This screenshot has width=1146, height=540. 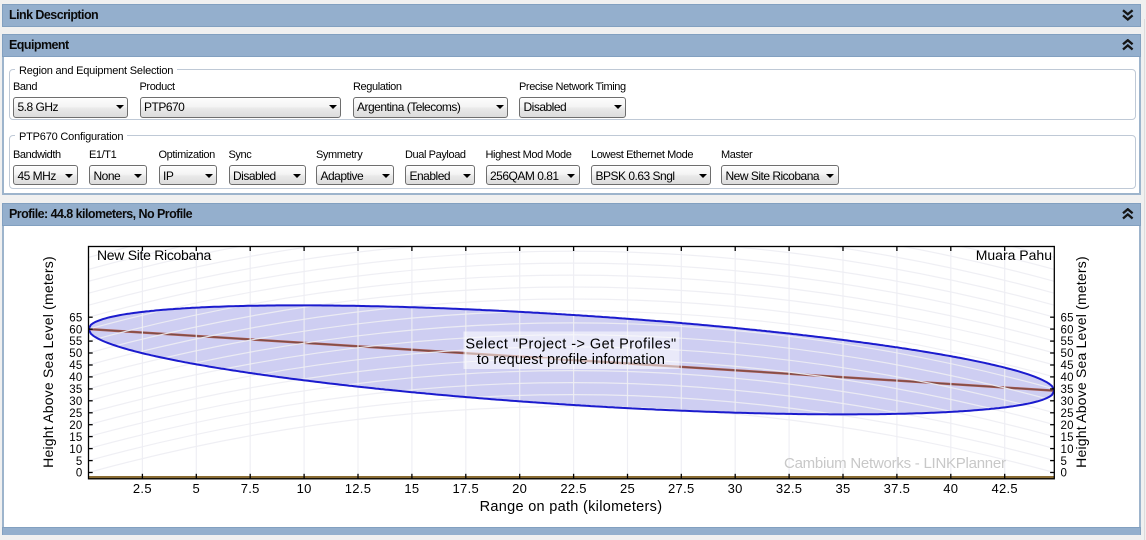 What do you see at coordinates (154, 255) in the screenshot?
I see `svg-text: New Site Ricobana` at bounding box center [154, 255].